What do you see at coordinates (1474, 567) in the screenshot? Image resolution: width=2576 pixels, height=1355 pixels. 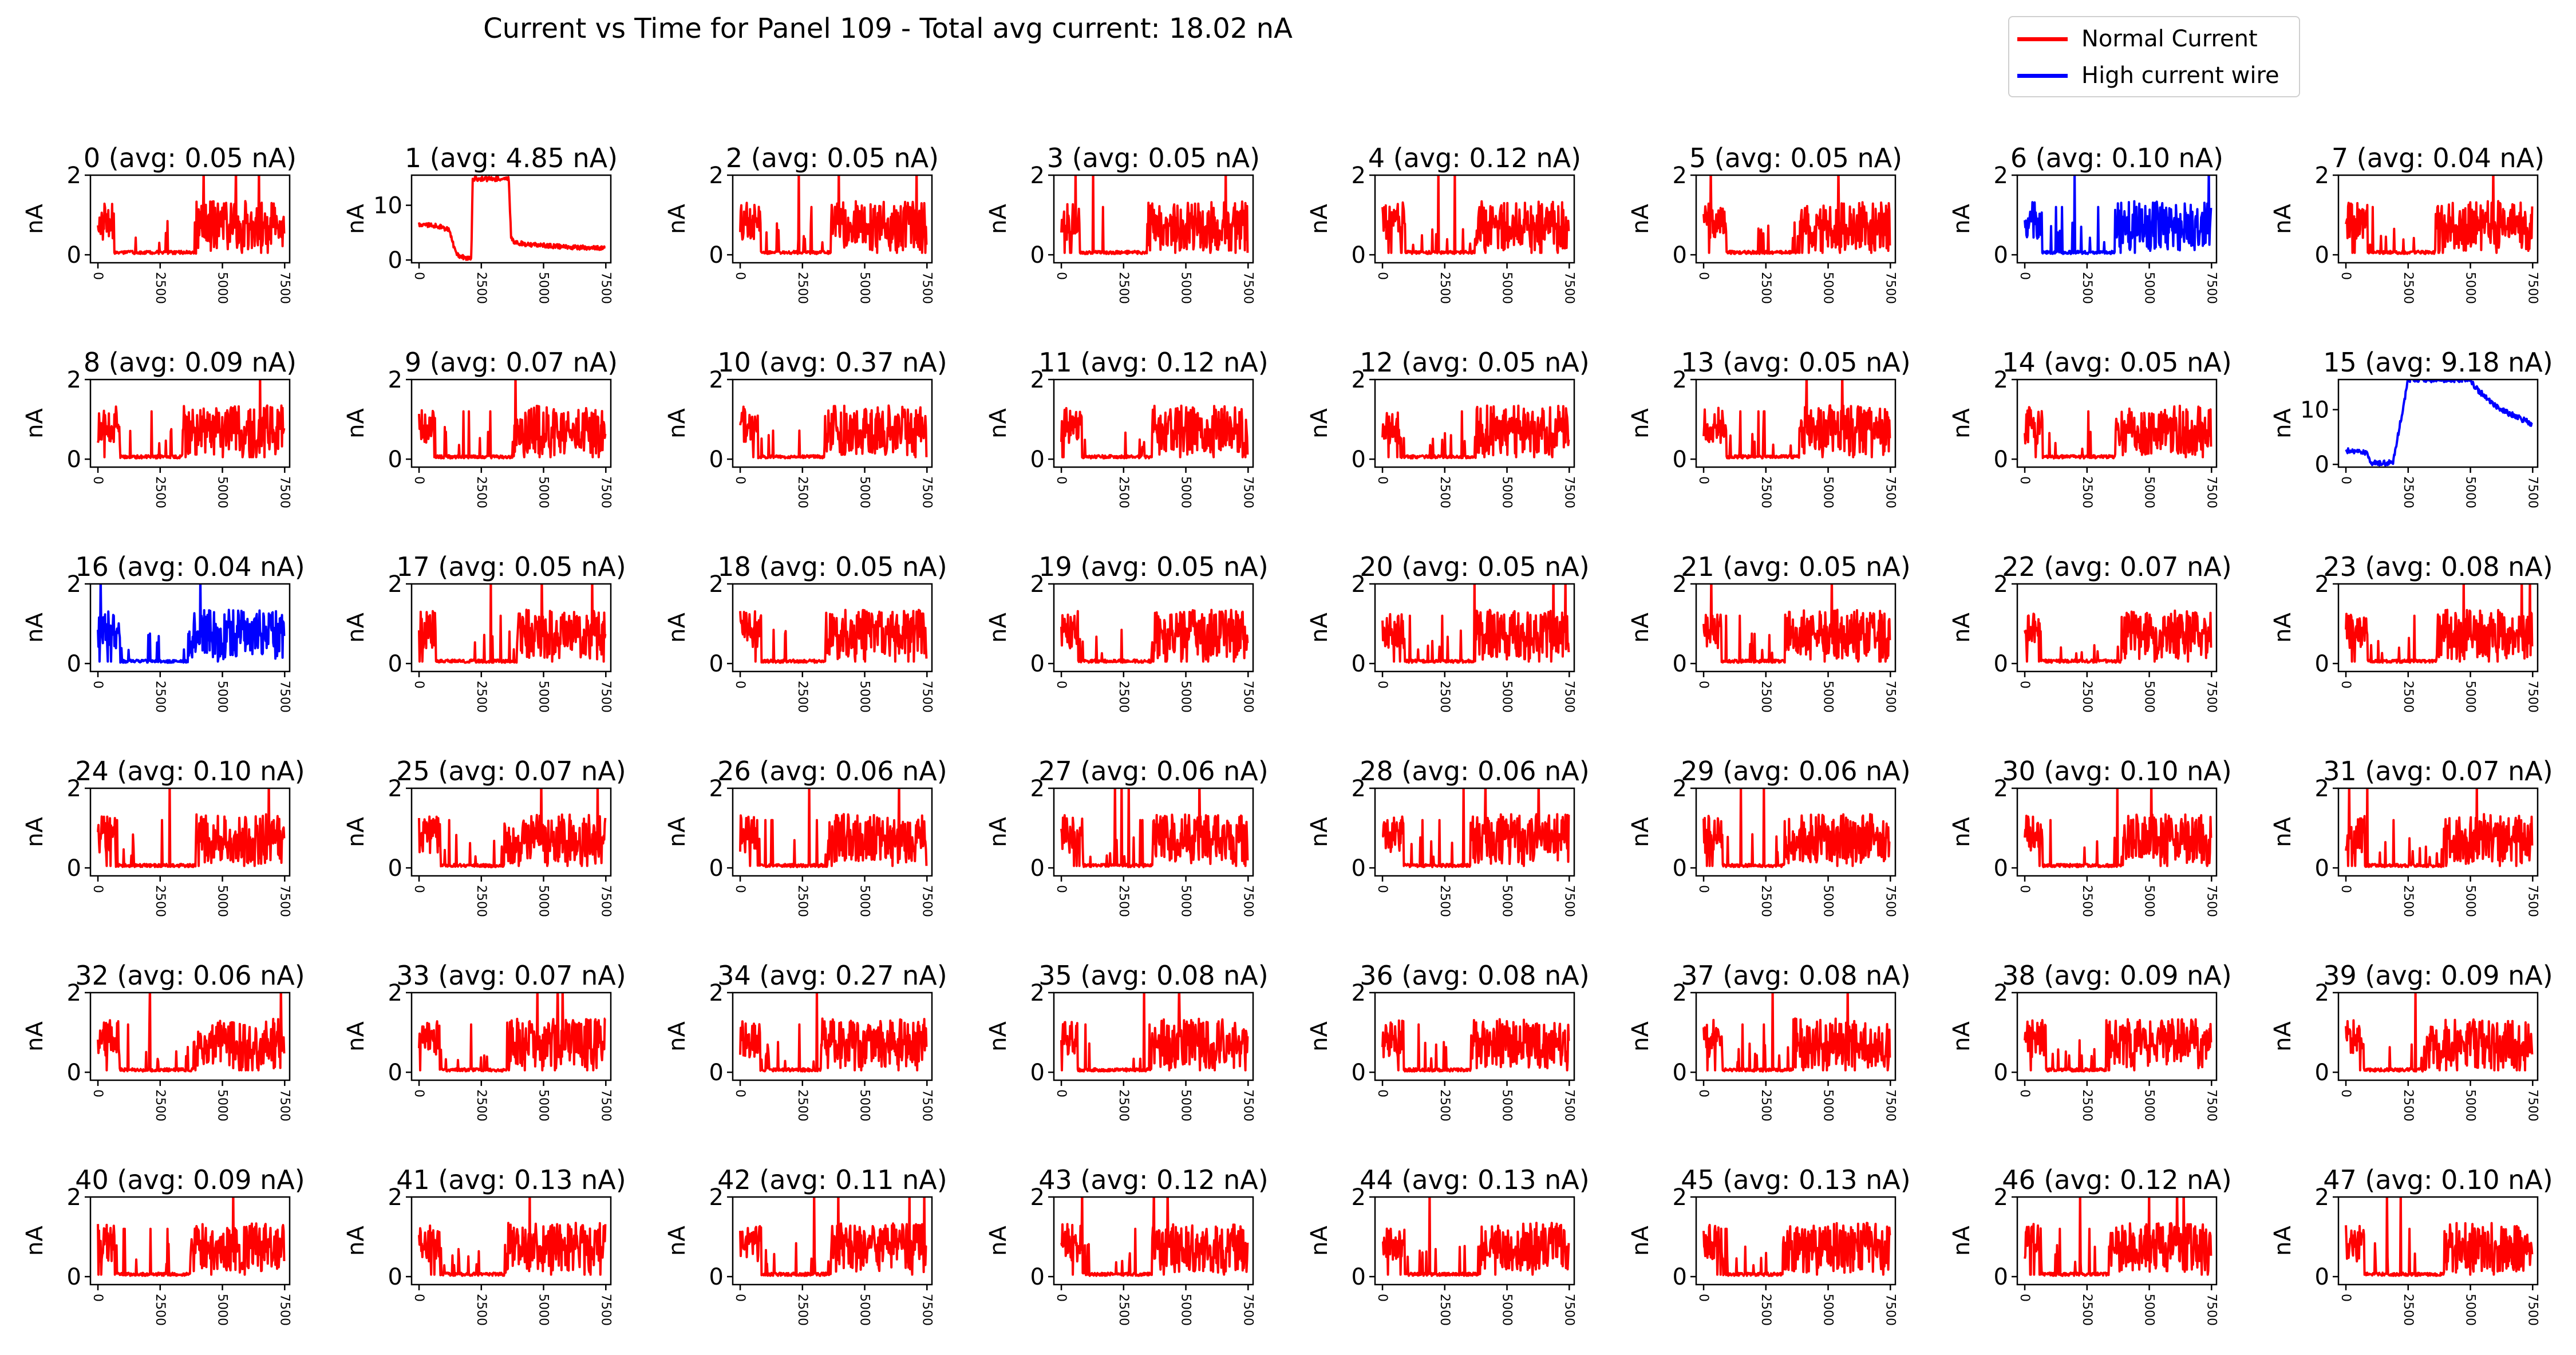 I see `subplot-title: 20 (avg: 0.05 nA)` at bounding box center [1474, 567].